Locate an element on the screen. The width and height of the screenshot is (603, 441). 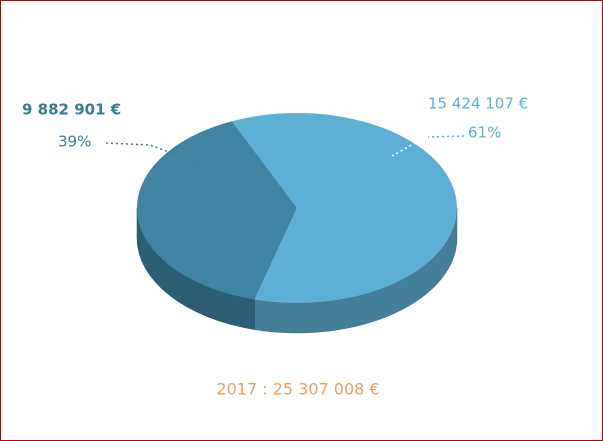
slice-percent-label: 39% is located at coordinates (74, 142).